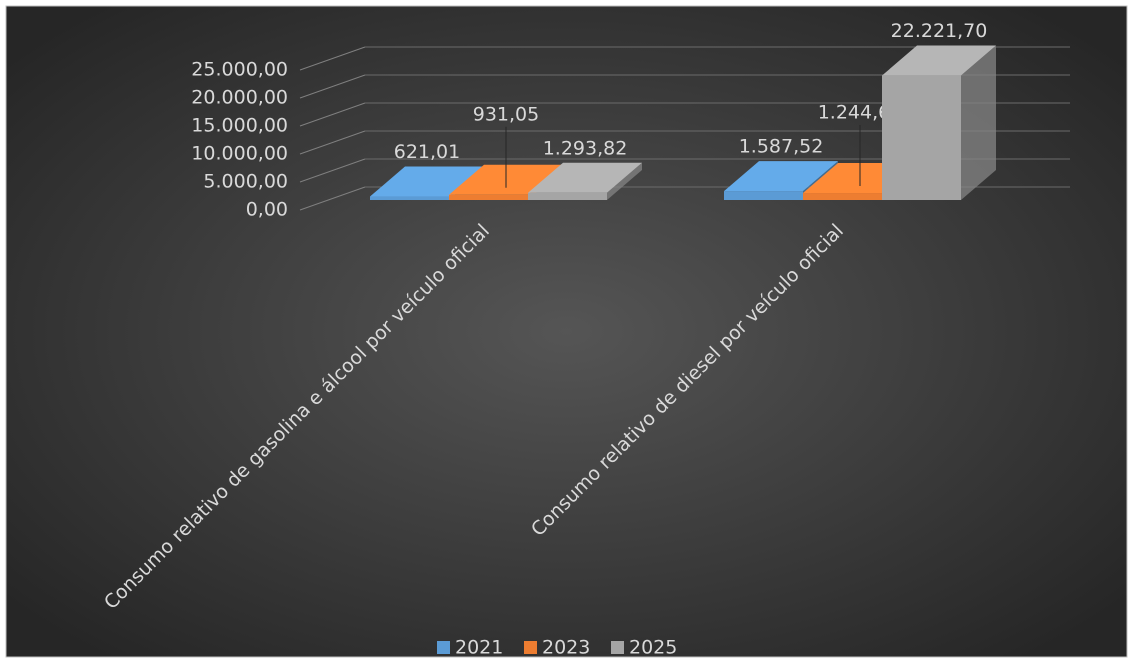 Image resolution: width=1133 pixels, height=663 pixels. I want to click on y-tick-label: 5.000,00, so click(245, 182).